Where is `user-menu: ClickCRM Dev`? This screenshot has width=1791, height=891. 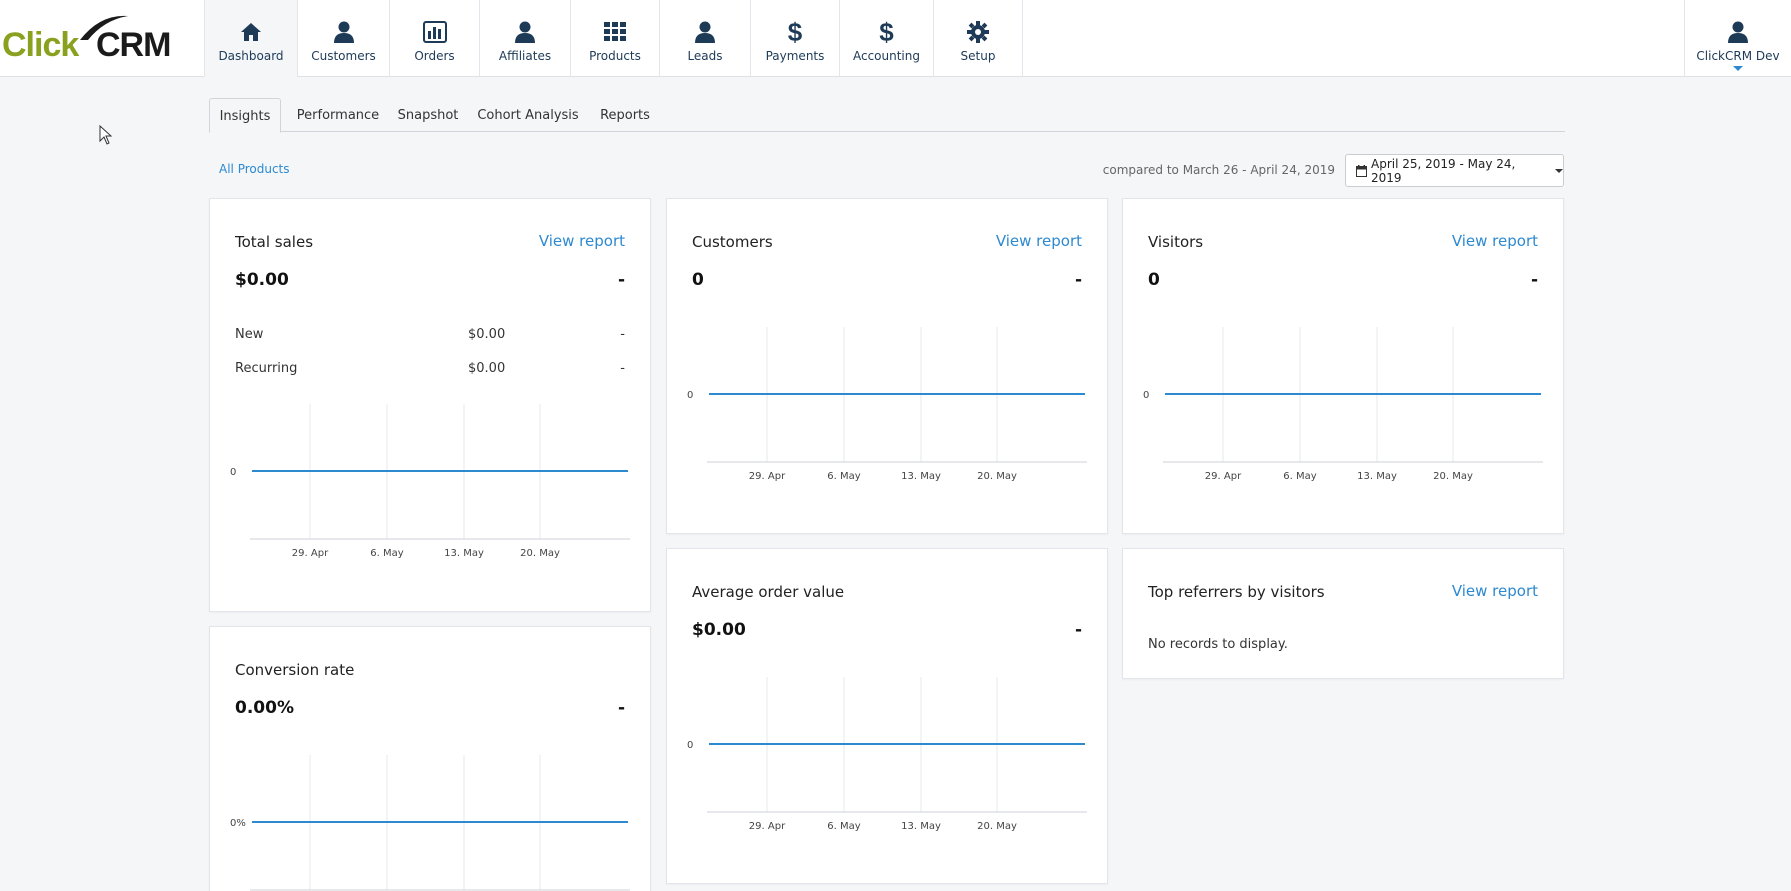 user-menu: ClickCRM Dev is located at coordinates (1737, 38).